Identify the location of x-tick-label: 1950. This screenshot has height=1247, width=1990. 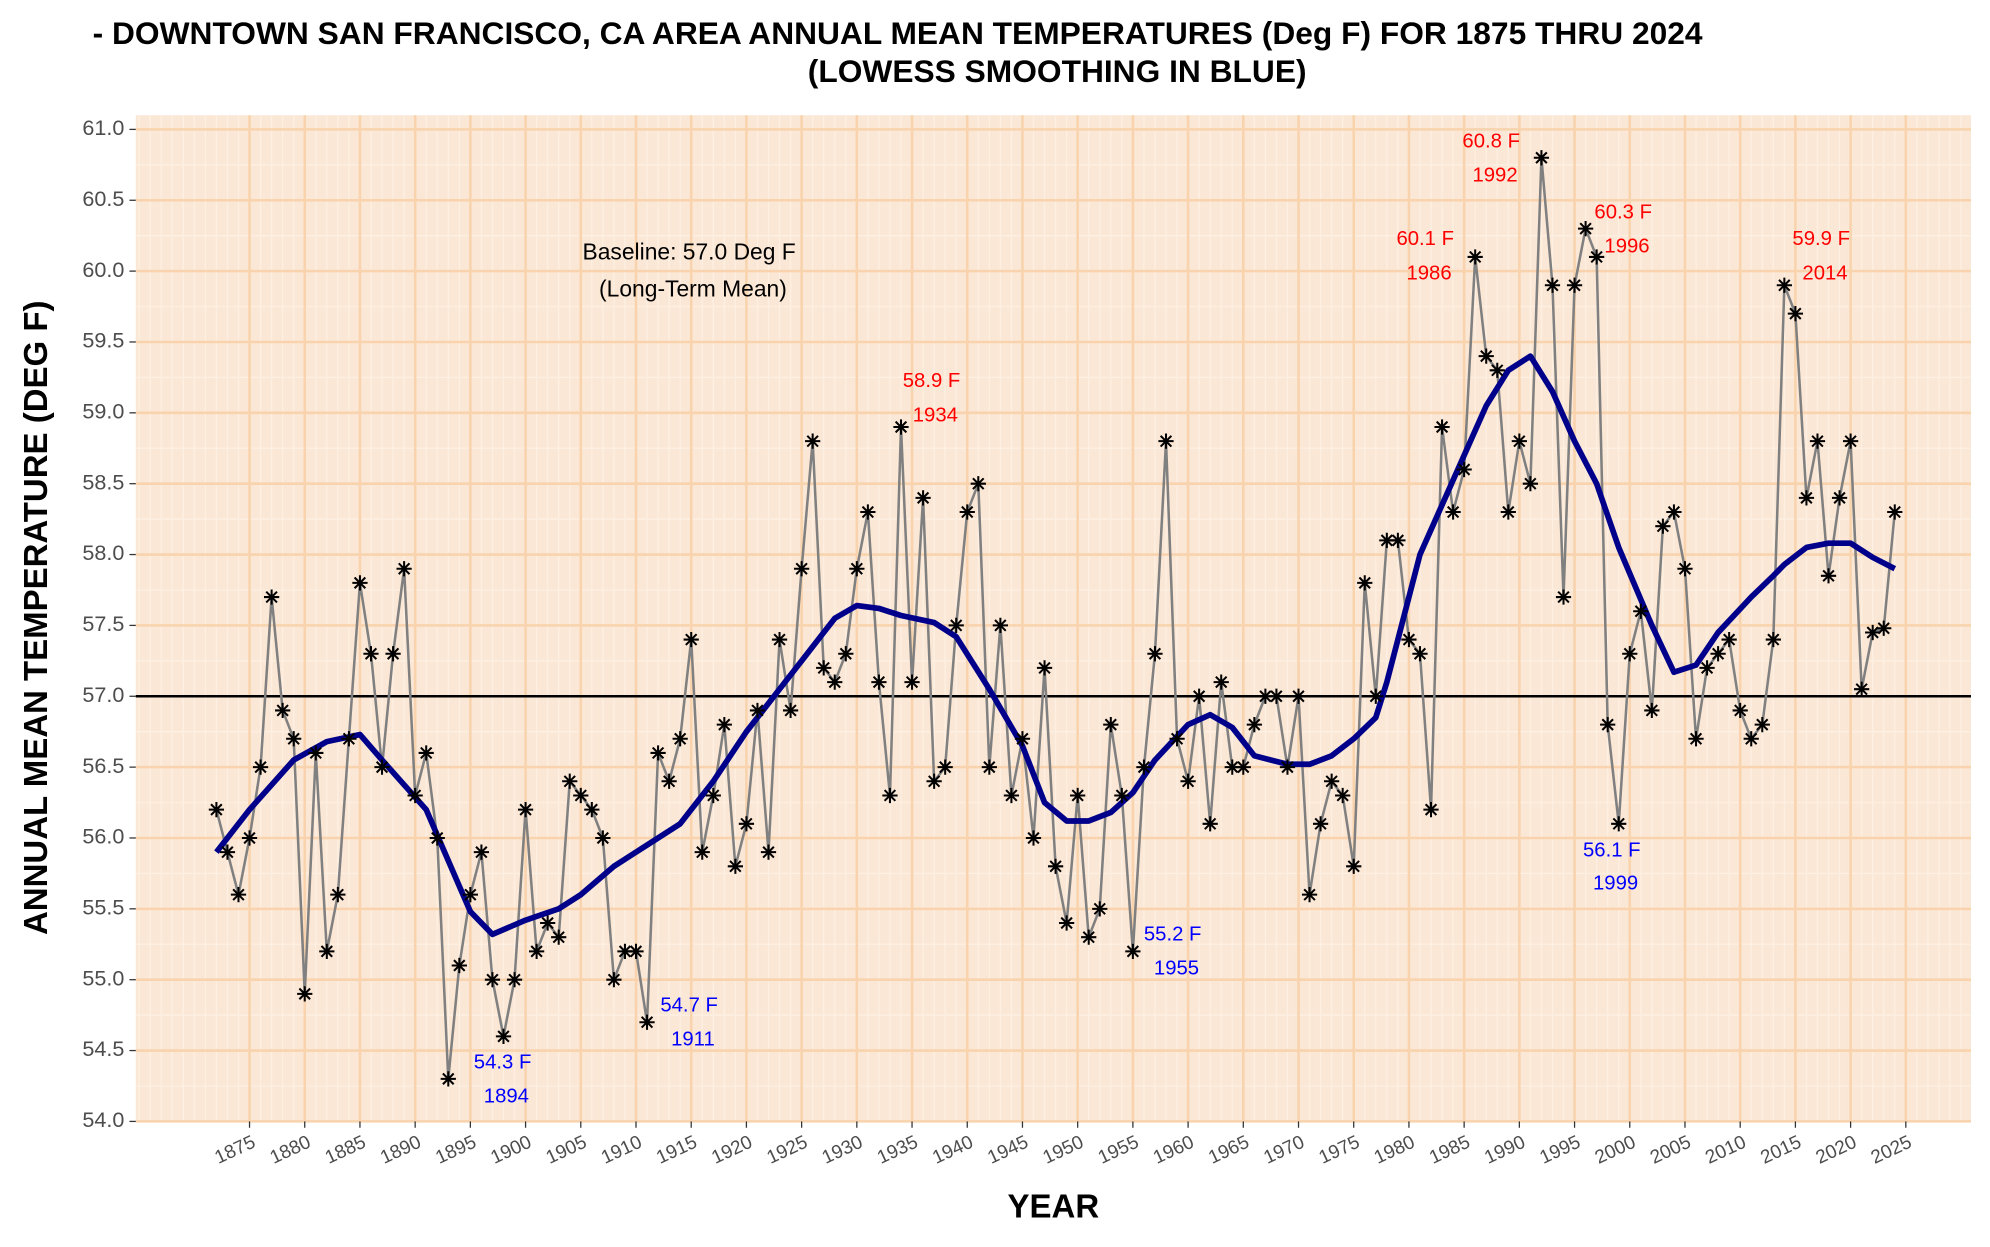
(1063, 1150).